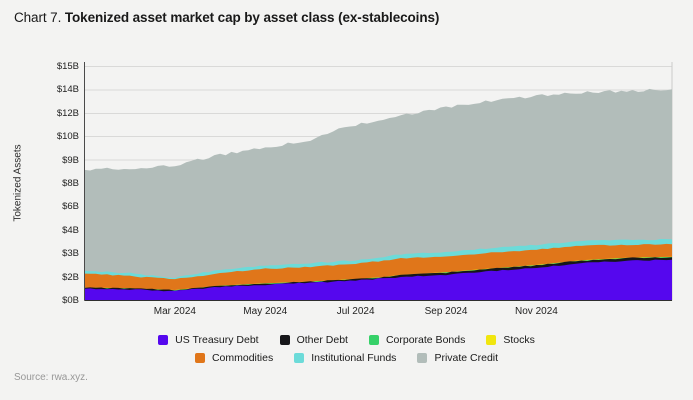 This screenshot has width=693, height=400. Describe the element at coordinates (378, 280) in the screenshot. I see `area-us-treasury-debt` at that location.